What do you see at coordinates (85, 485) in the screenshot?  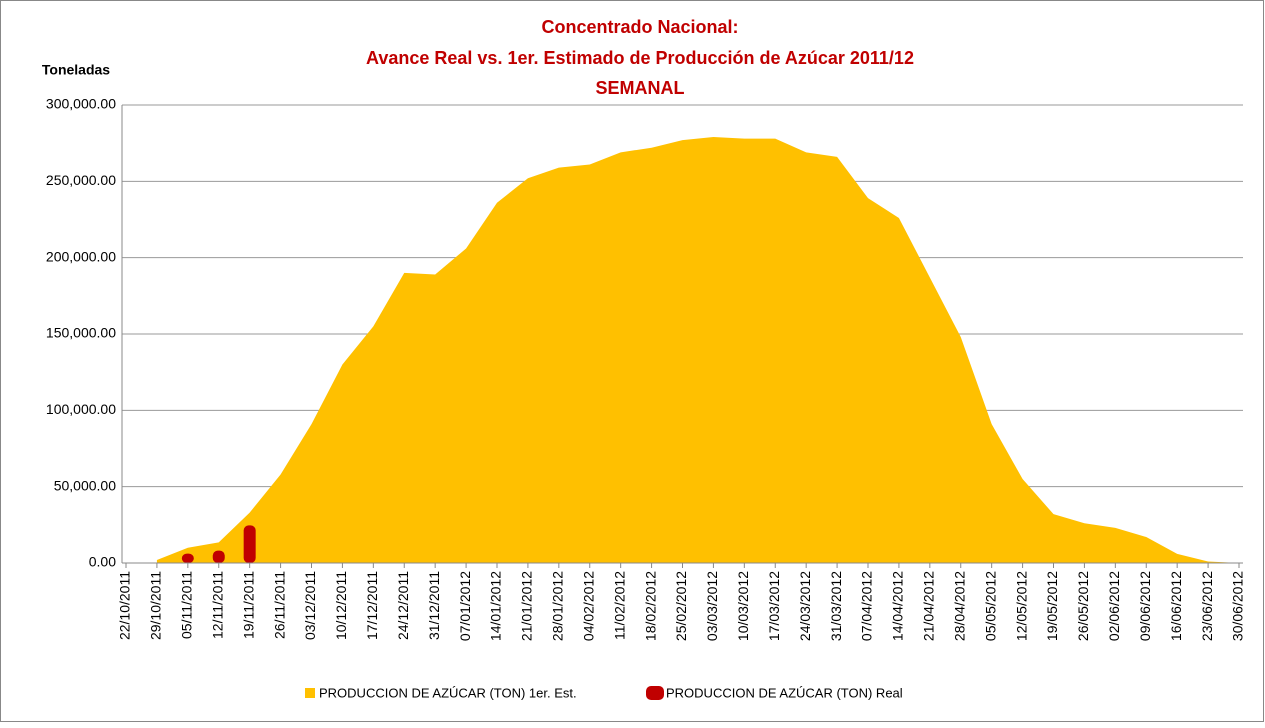 I see `y-tick-label: 50,000.00` at bounding box center [85, 485].